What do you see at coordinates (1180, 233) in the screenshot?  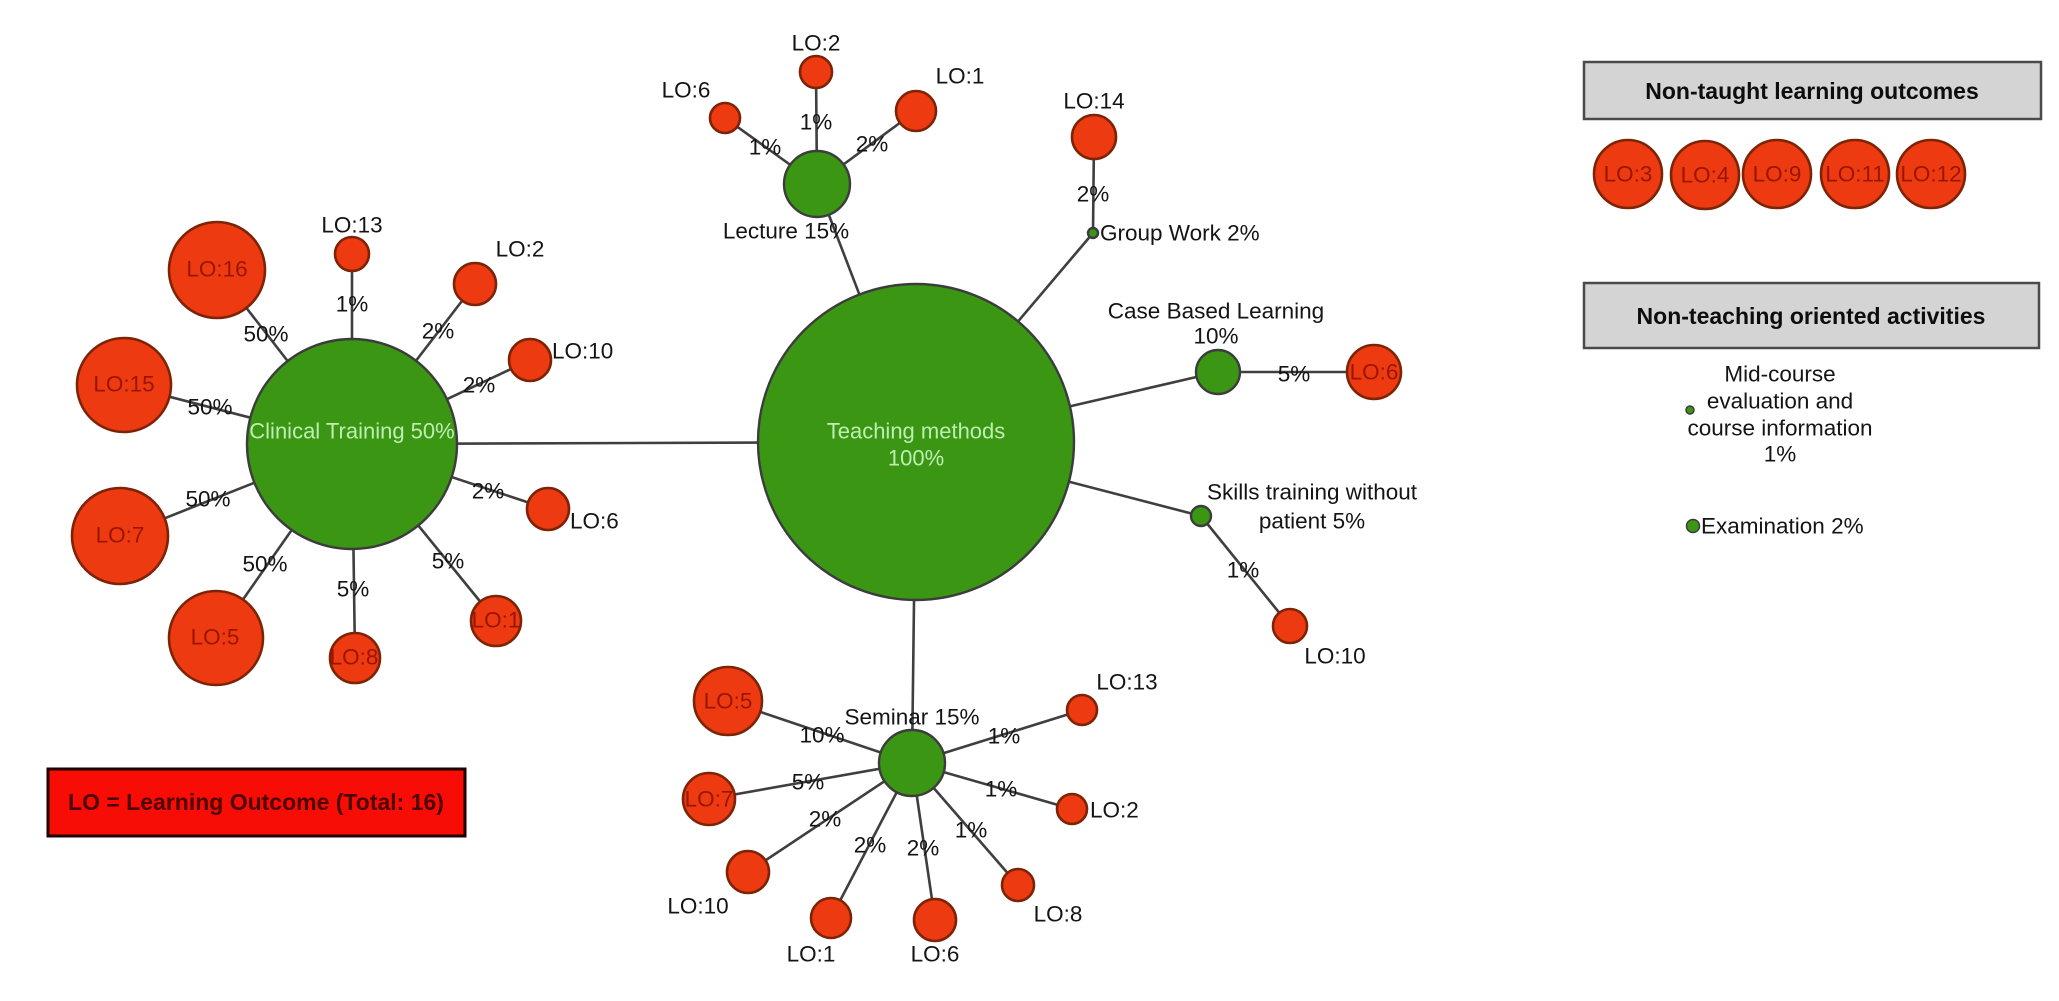 I see `svg-text: Group Work 2%` at bounding box center [1180, 233].